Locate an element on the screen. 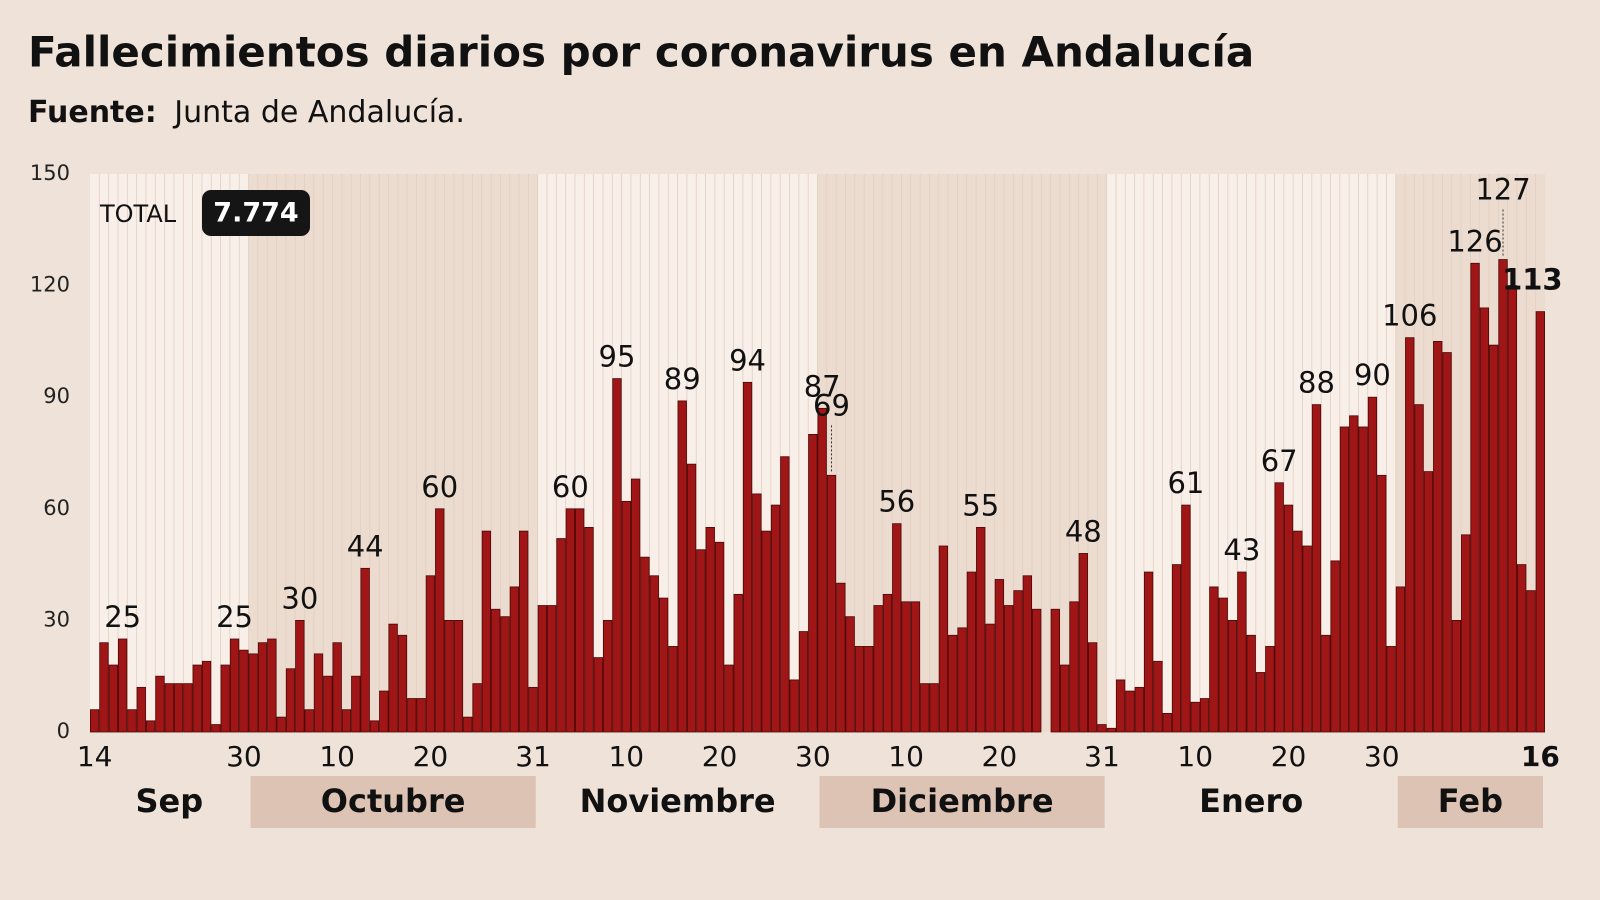 The image size is (1600, 900). y-tick-label: 90 is located at coordinates (56, 396).